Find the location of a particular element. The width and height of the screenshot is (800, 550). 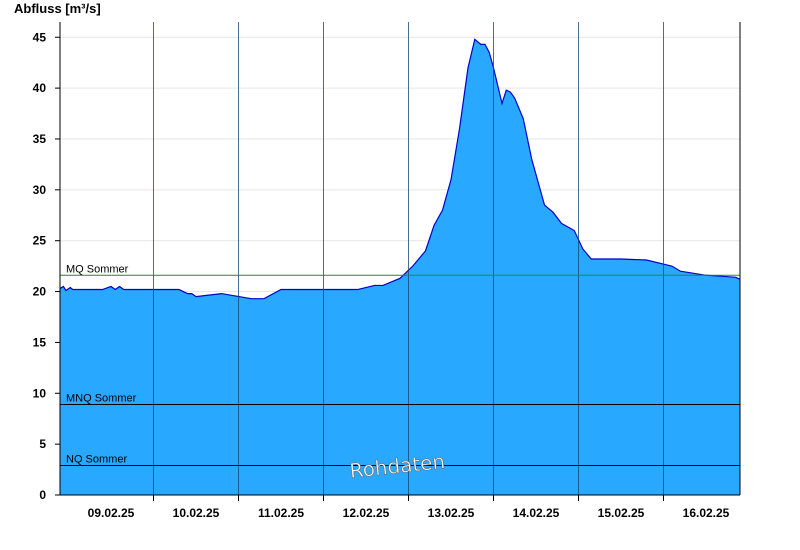

x-tick-label: 15.02.25 is located at coordinates (621, 513).